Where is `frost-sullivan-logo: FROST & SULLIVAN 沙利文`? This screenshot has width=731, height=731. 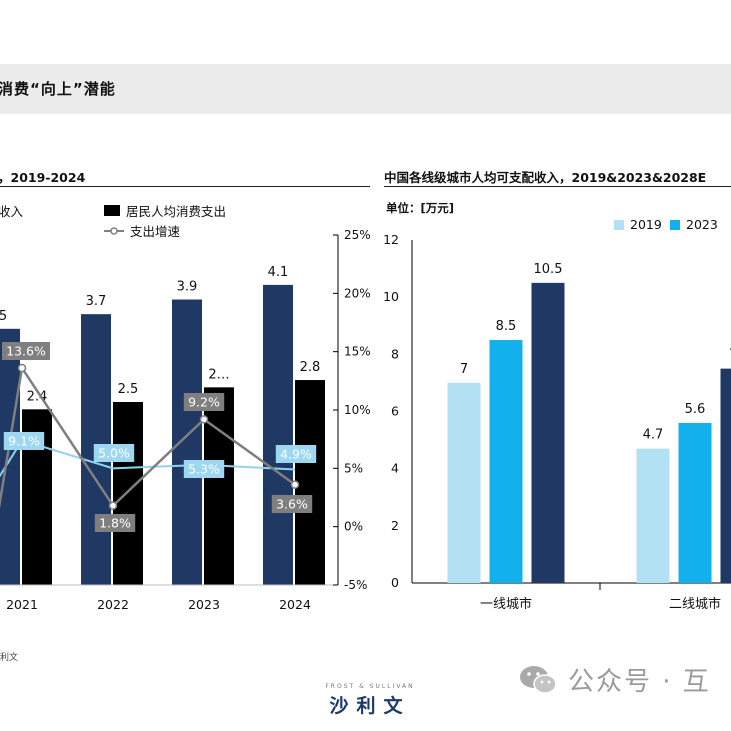
frost-sullivan-logo: FROST & SULLIVAN 沙利文 is located at coordinates (370, 700).